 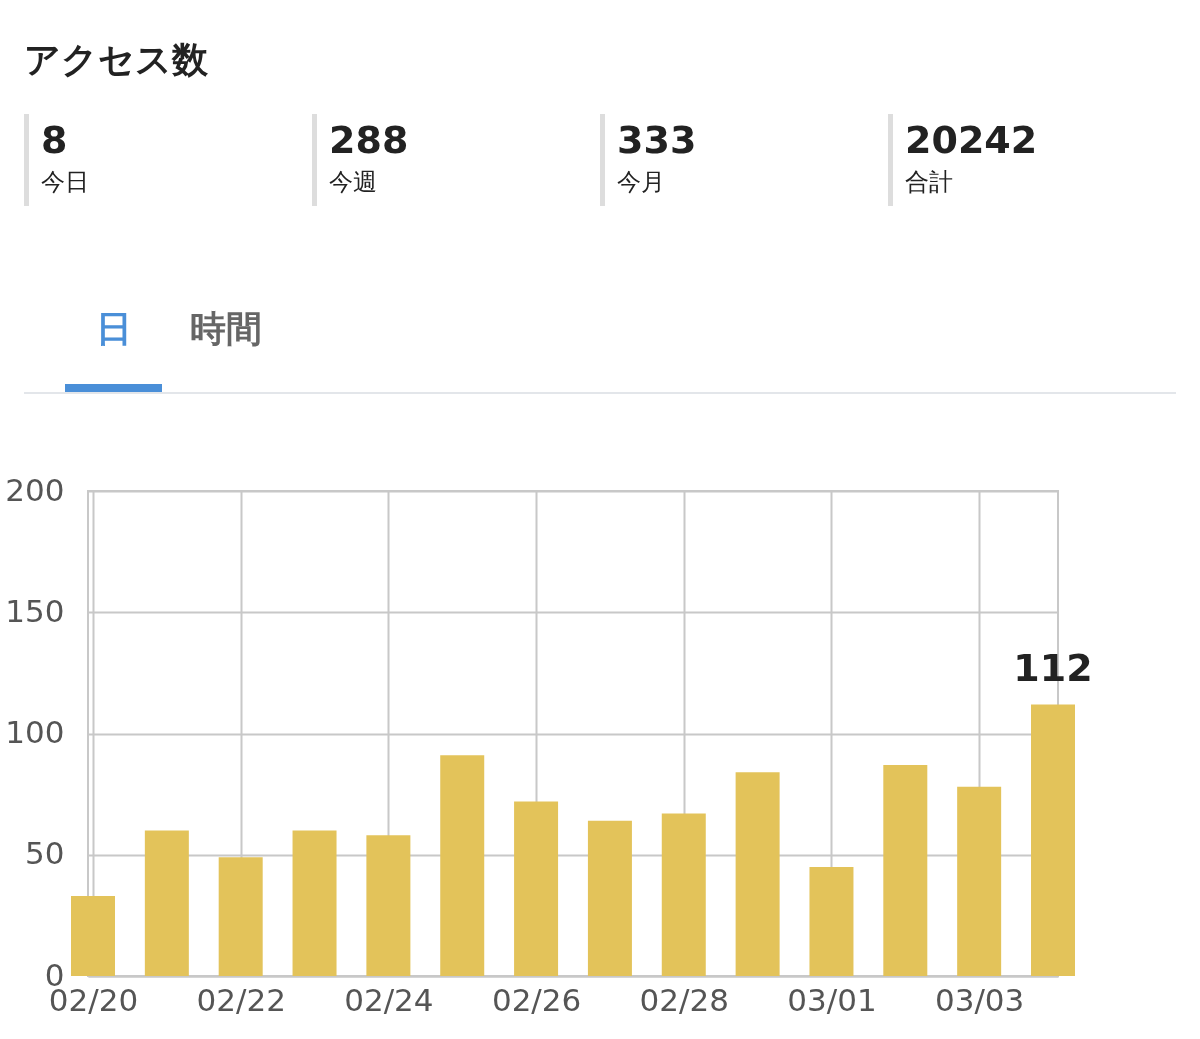 I want to click on text: 8, so click(x=55, y=140).